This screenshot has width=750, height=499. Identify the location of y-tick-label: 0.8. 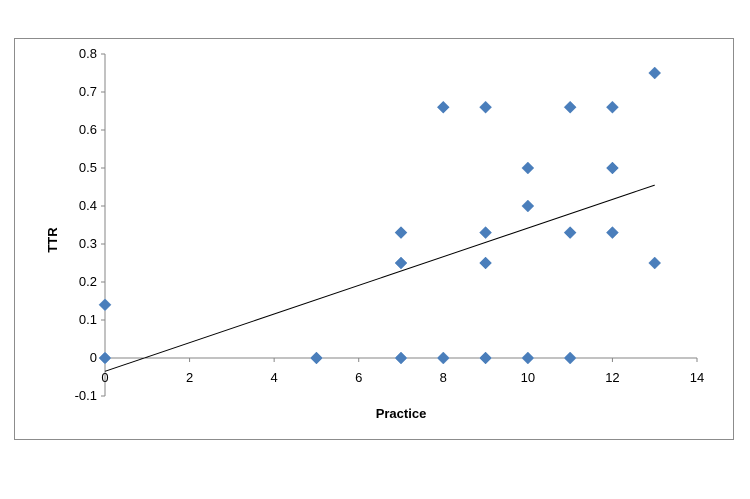
(88, 53).